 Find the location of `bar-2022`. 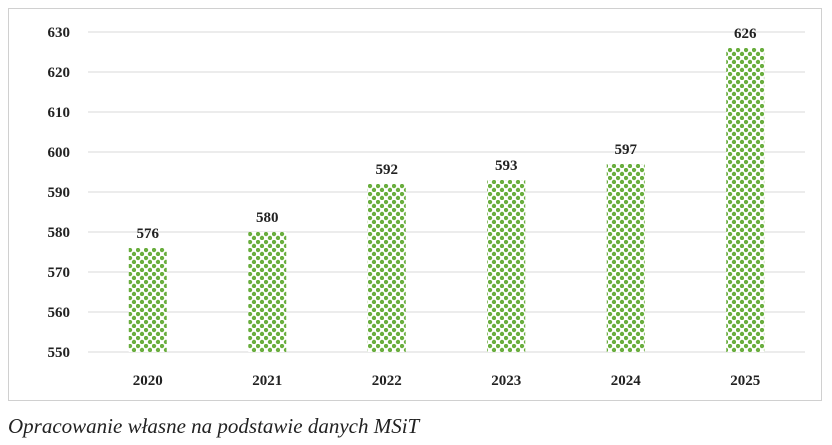

bar-2022 is located at coordinates (386, 268).